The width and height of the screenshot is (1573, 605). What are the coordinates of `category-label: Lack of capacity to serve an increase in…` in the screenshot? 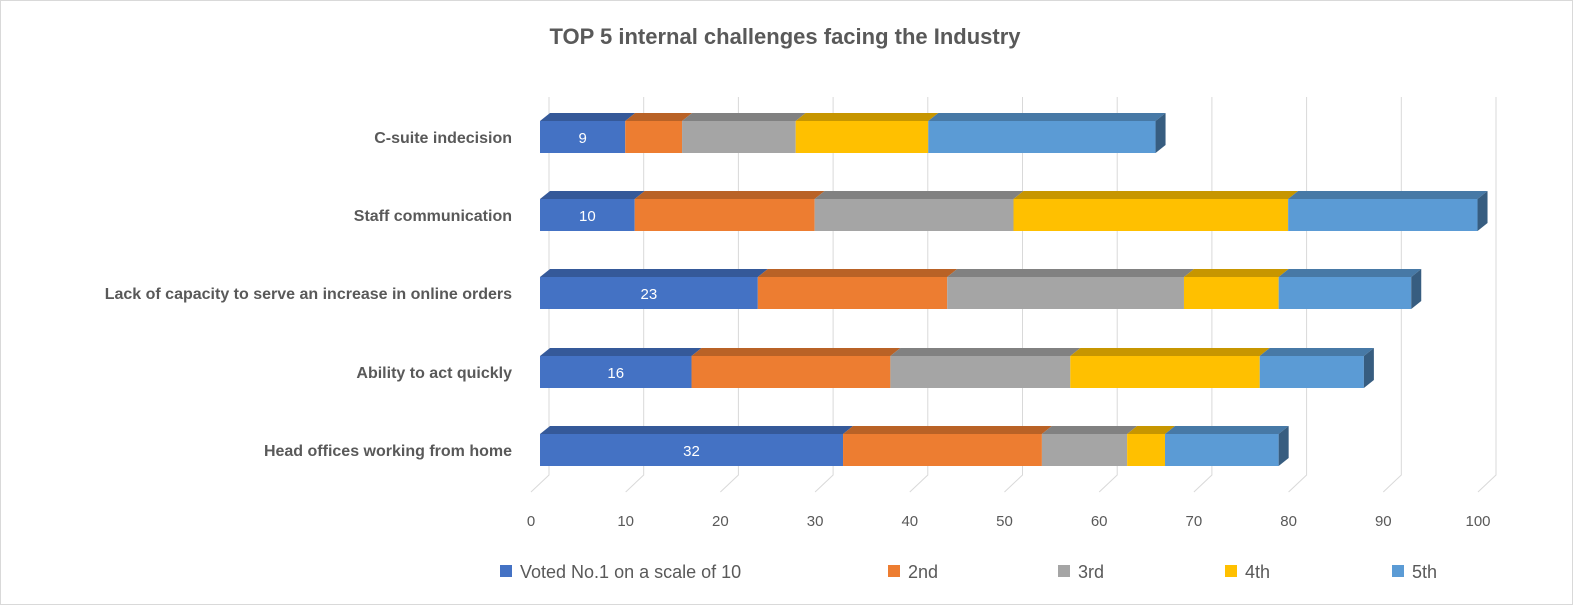 It's located at (308, 294).